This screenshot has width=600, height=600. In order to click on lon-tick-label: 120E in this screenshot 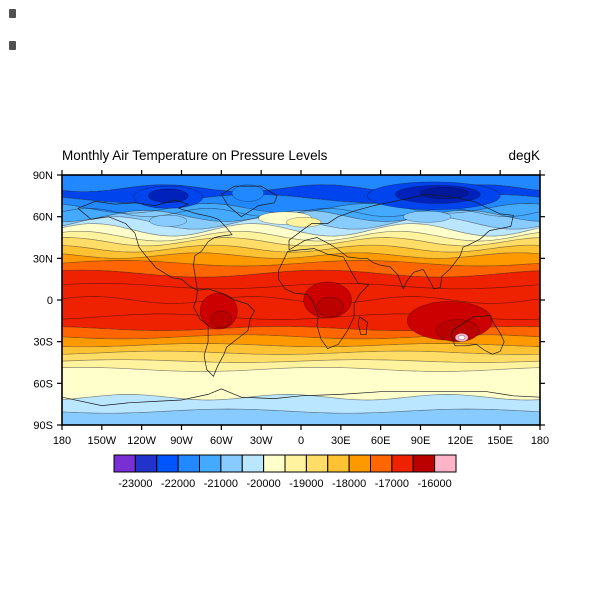, I will do `click(460, 441)`.